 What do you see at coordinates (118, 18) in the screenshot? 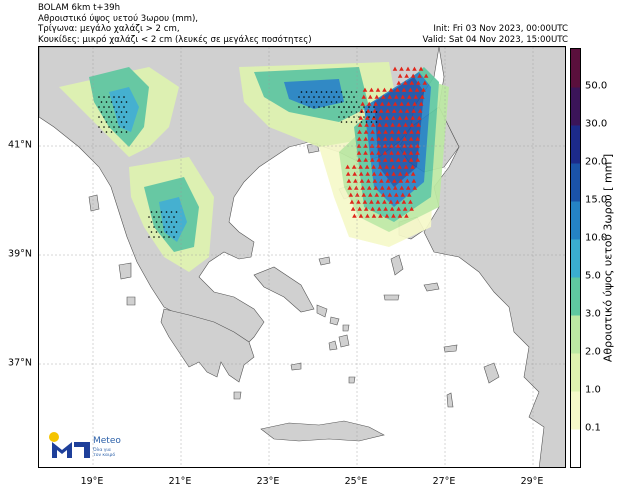
I see `title-quantity: Αθροιστικό ύψος υετού 3ωρου (mm),` at bounding box center [118, 18].